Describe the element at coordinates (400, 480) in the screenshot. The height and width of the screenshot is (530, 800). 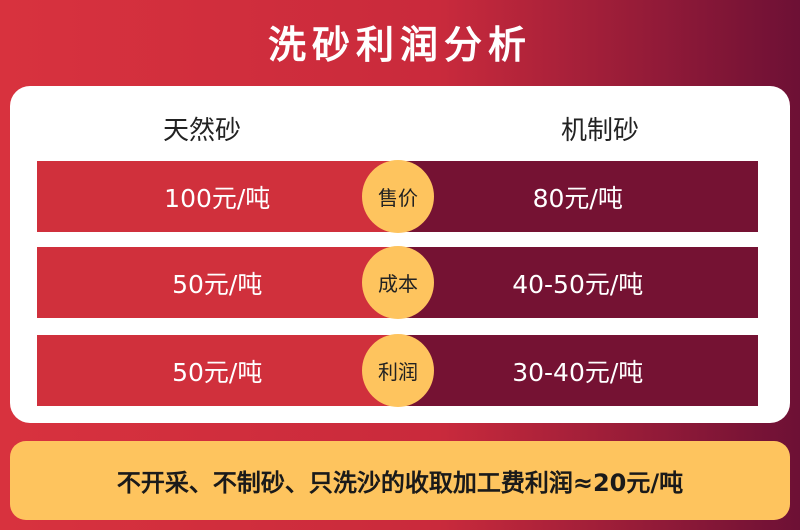
I see `footer-note: 不开采、不制砂、只洗沙的收取加工费利润≈20元/吨` at that location.